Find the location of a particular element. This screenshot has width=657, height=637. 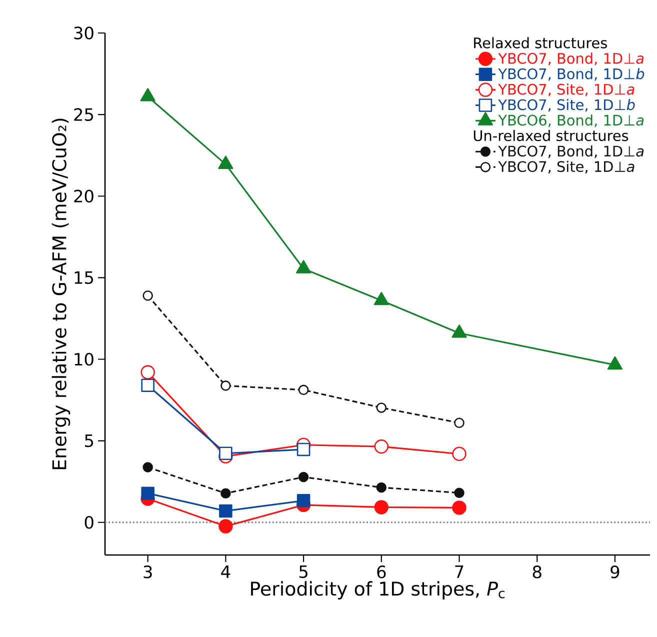

y-tick-label: 0 is located at coordinates (89, 522).